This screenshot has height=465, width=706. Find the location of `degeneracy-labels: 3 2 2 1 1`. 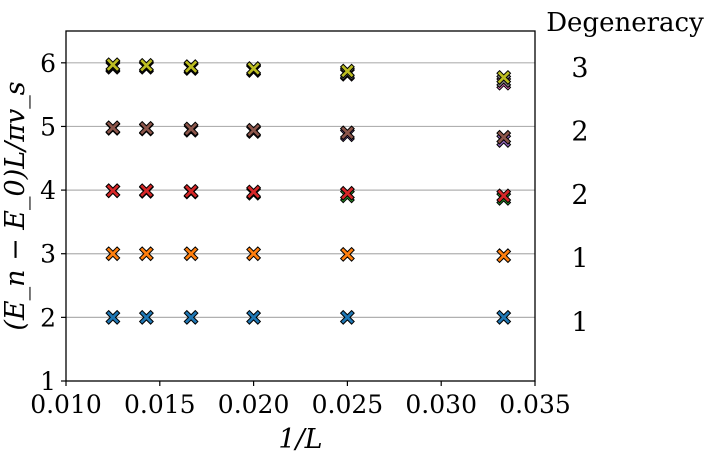

degeneracy-labels: 3 2 2 1 1 is located at coordinates (579, 196).